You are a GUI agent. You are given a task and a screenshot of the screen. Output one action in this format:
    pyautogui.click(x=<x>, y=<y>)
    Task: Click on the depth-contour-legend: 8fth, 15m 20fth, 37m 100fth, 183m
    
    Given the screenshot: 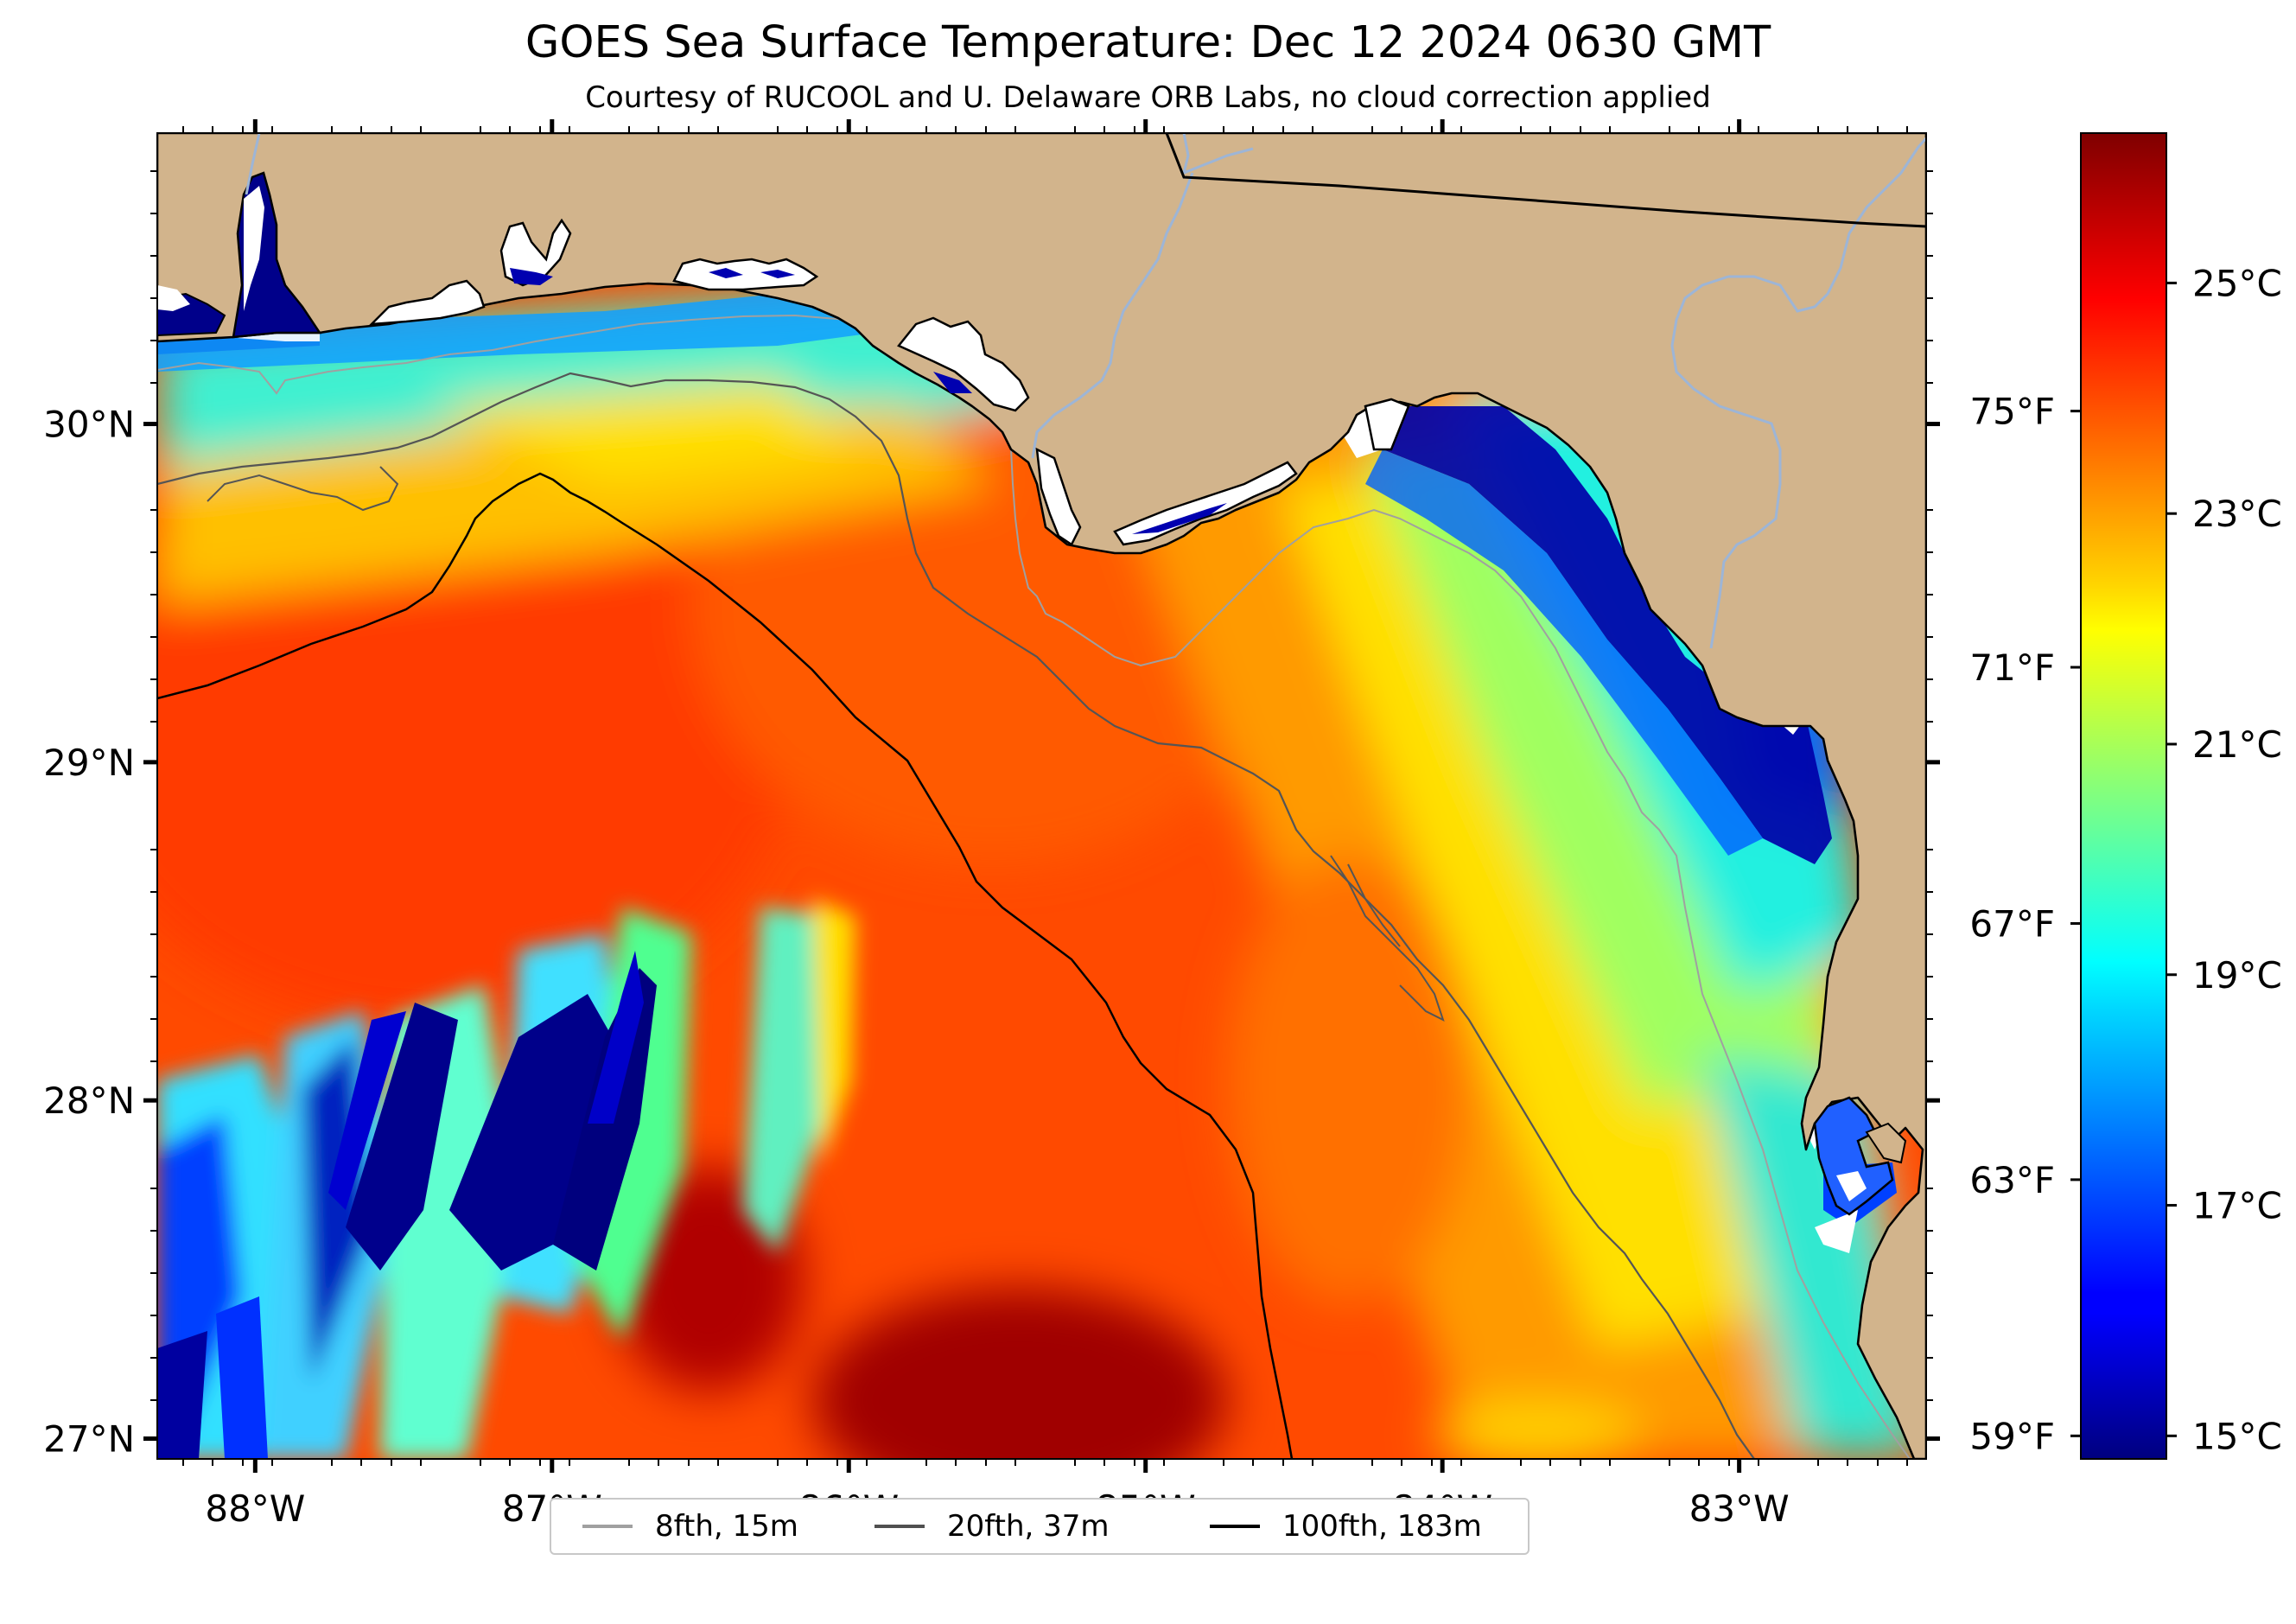 What is the action you would take?
    pyautogui.click(x=1040, y=1526)
    